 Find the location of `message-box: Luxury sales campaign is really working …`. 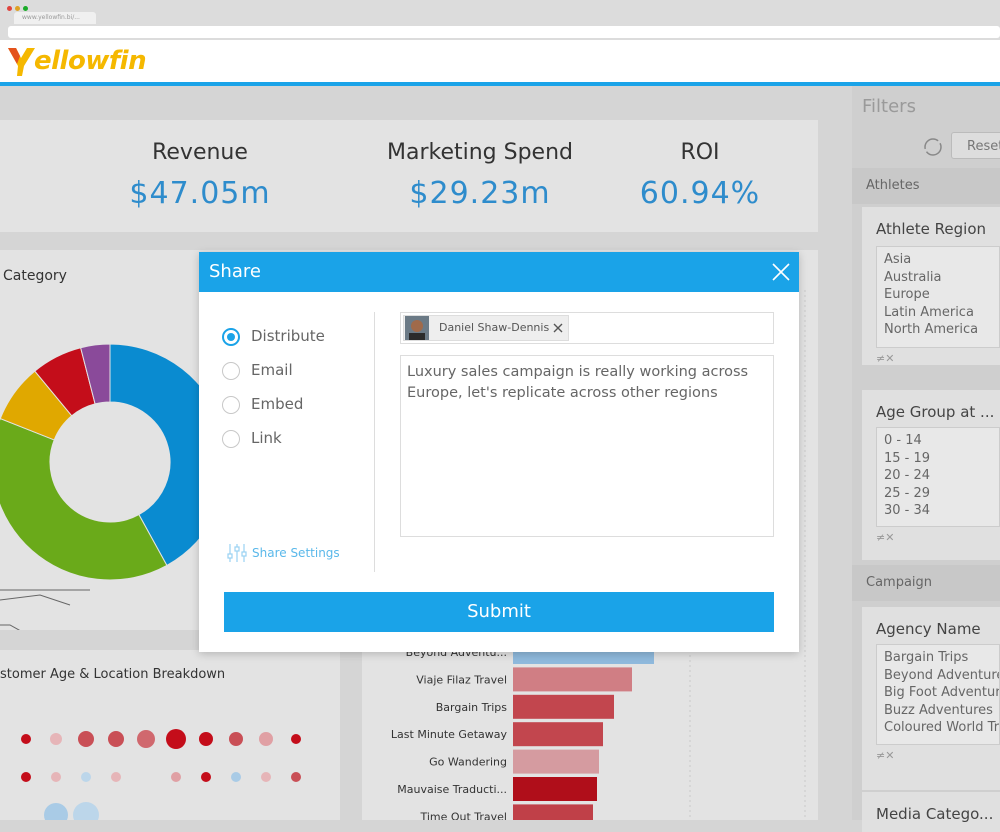

message-box: Luxury sales campaign is really working … is located at coordinates (587, 446).